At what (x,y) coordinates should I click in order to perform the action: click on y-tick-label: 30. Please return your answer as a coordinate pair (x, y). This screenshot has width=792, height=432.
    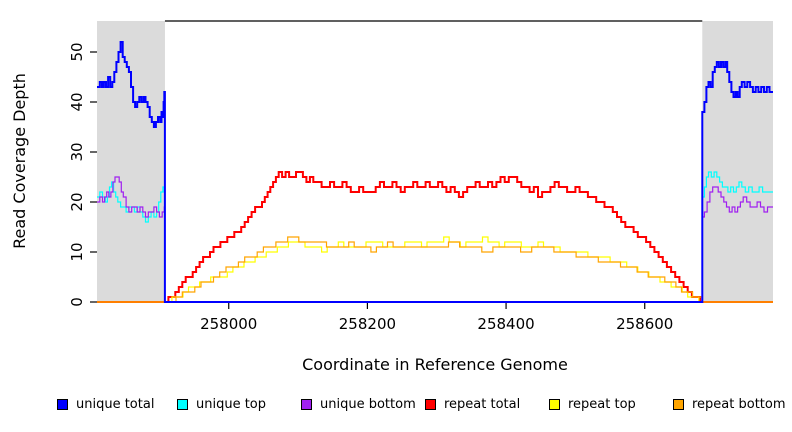
    Looking at the image, I should click on (77, 151).